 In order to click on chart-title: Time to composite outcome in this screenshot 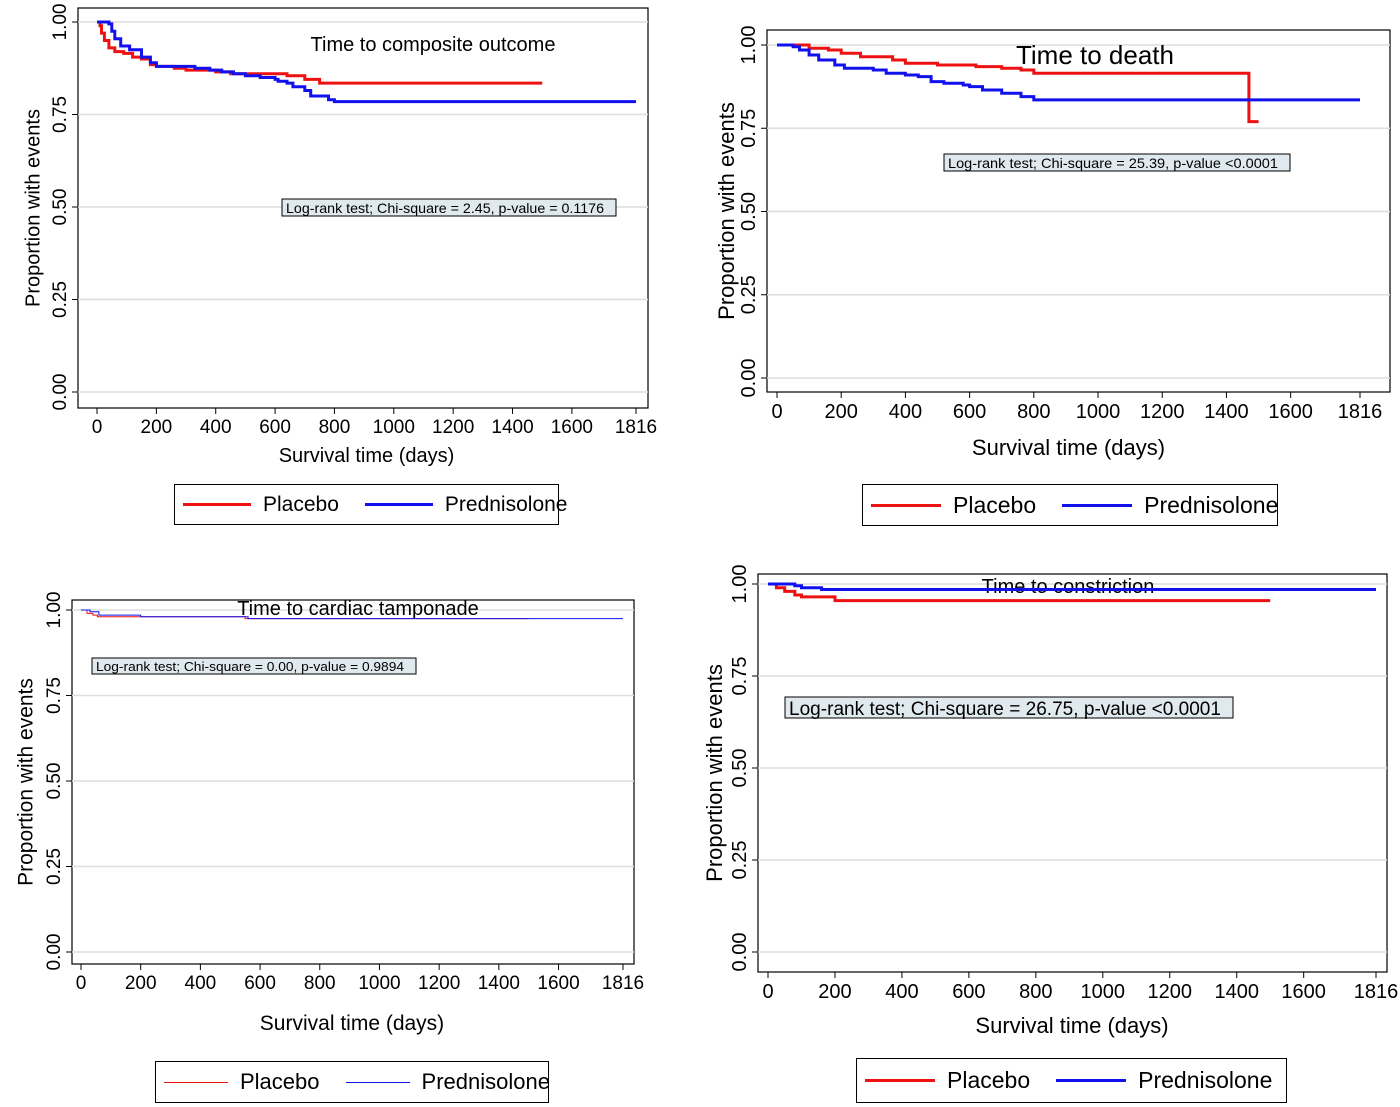, I will do `click(433, 45)`.